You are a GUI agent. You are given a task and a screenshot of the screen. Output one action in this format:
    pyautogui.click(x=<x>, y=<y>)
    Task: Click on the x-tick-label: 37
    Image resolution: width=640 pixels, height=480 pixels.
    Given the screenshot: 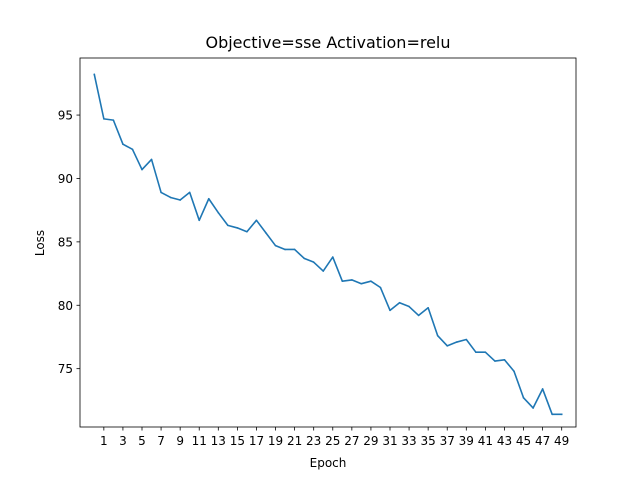 What is the action you would take?
    pyautogui.click(x=447, y=441)
    